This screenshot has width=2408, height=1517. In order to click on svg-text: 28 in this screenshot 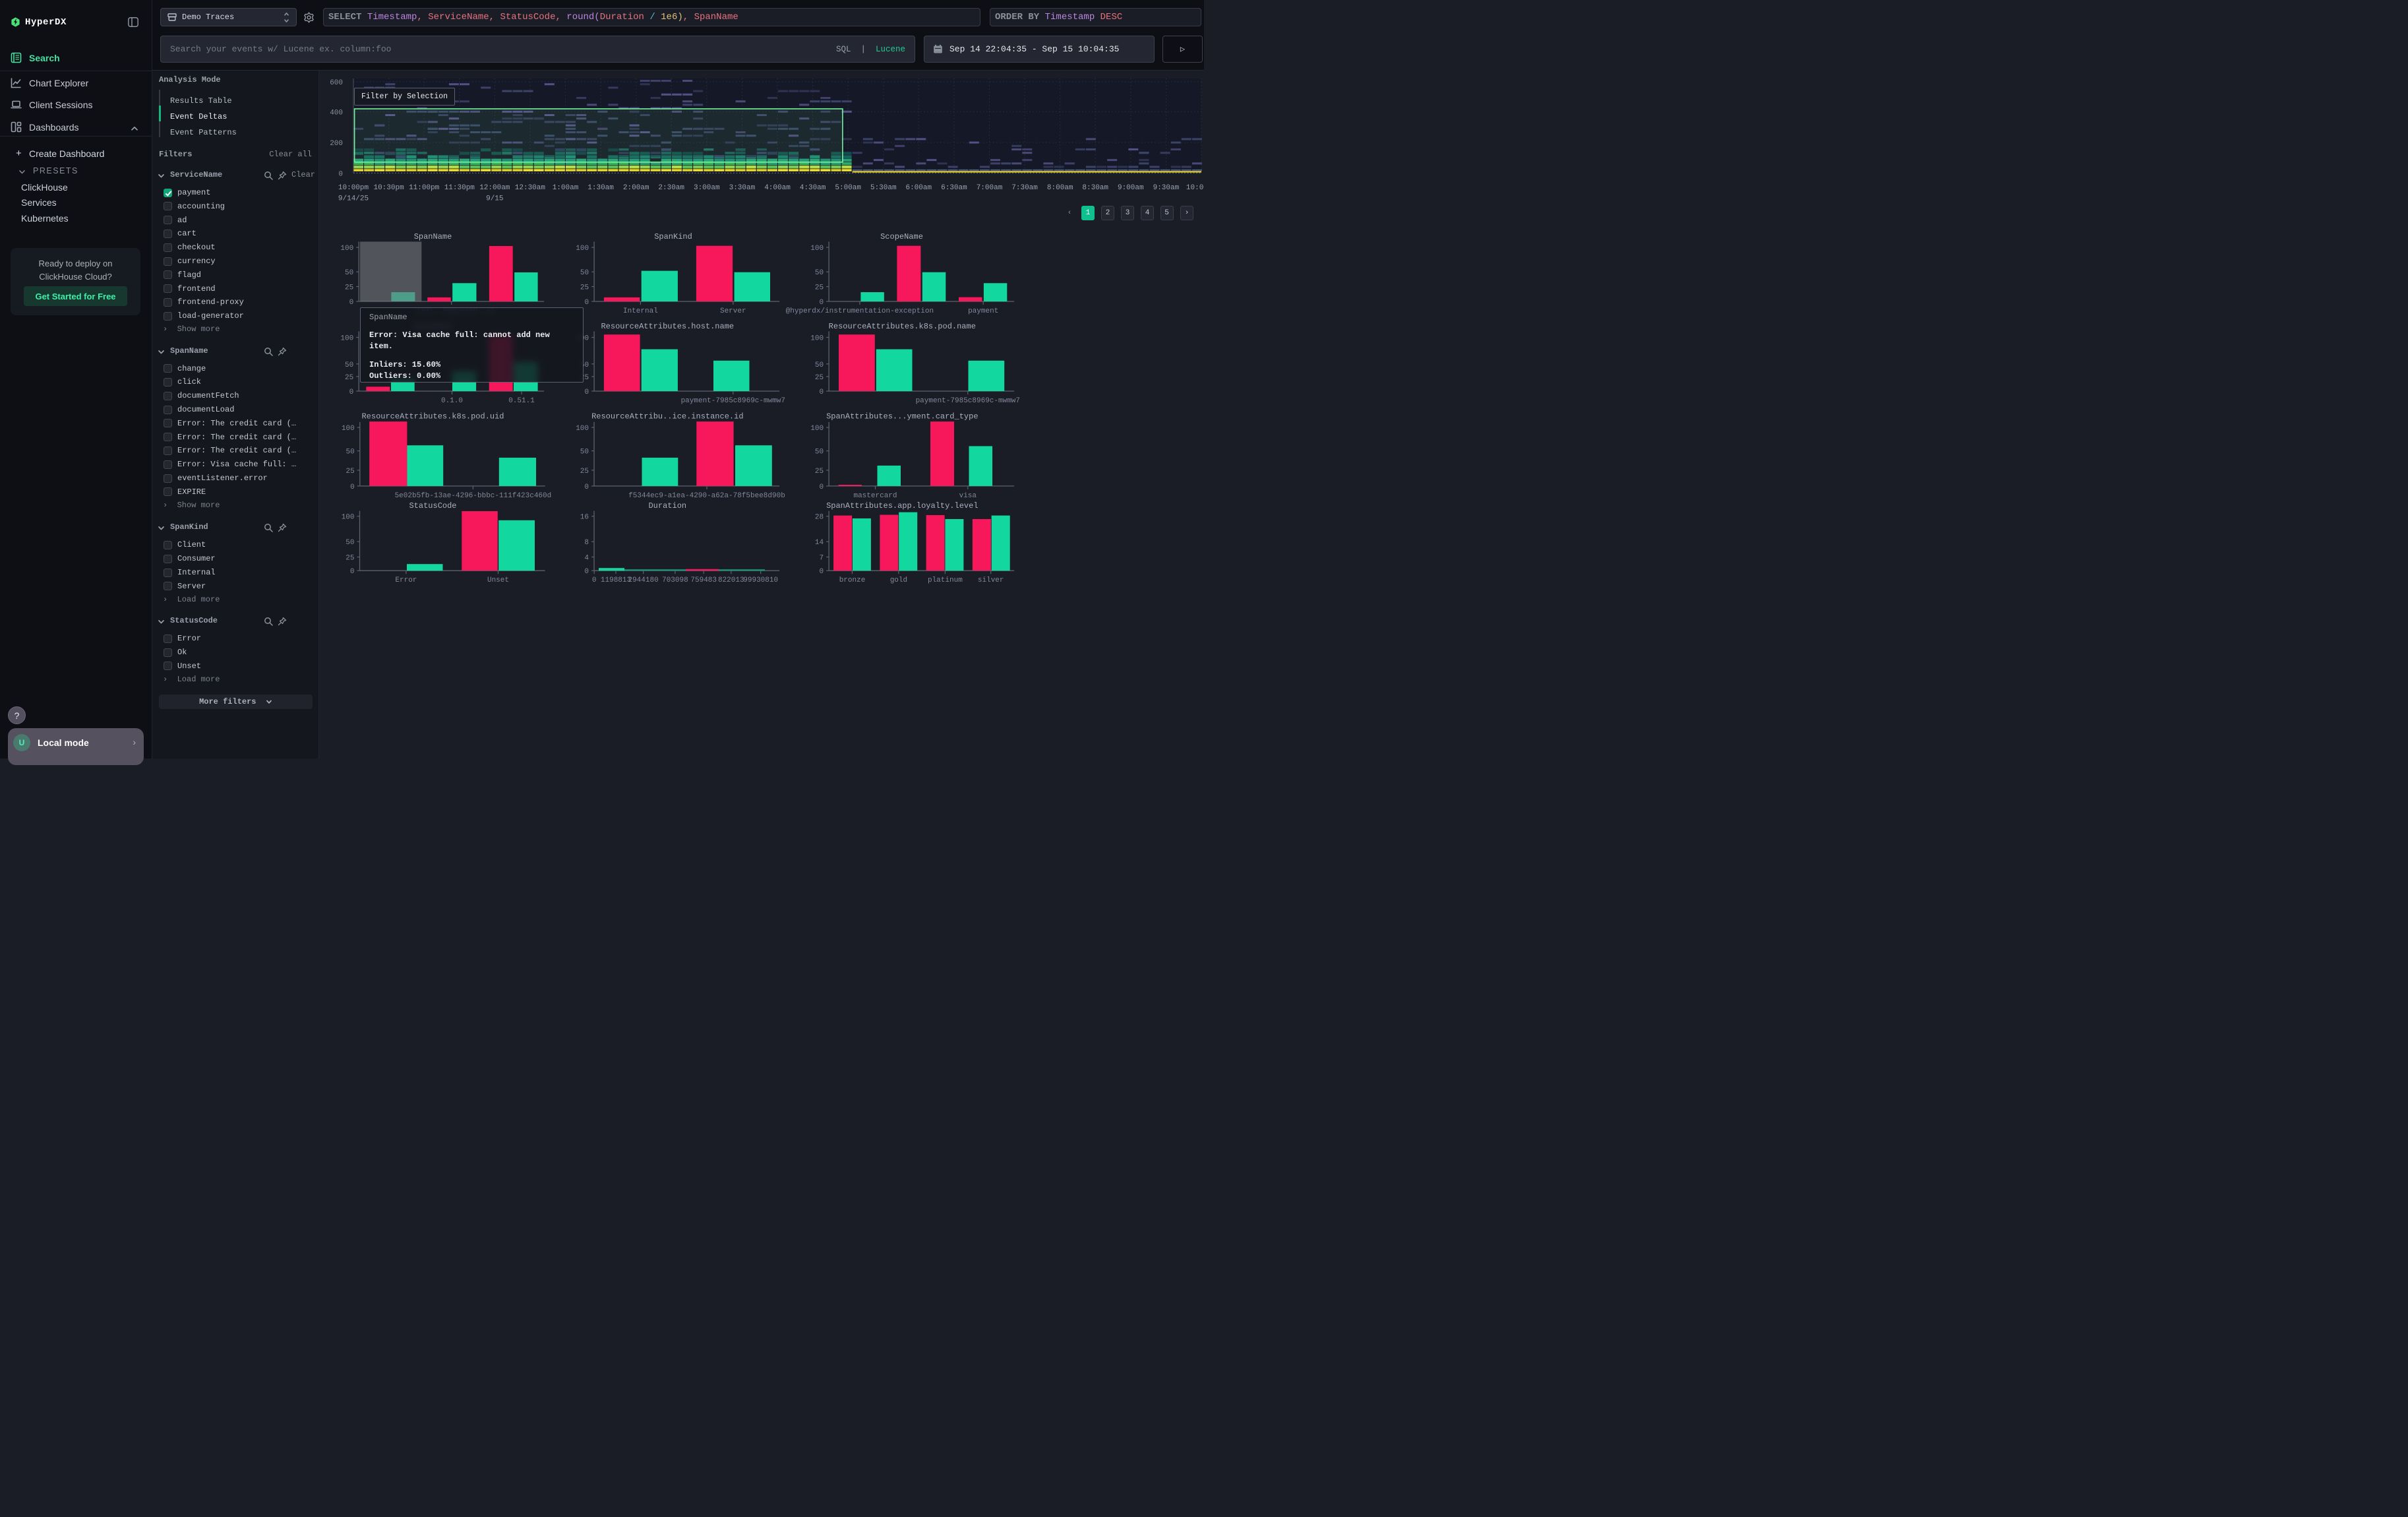, I will do `click(819, 518)`.